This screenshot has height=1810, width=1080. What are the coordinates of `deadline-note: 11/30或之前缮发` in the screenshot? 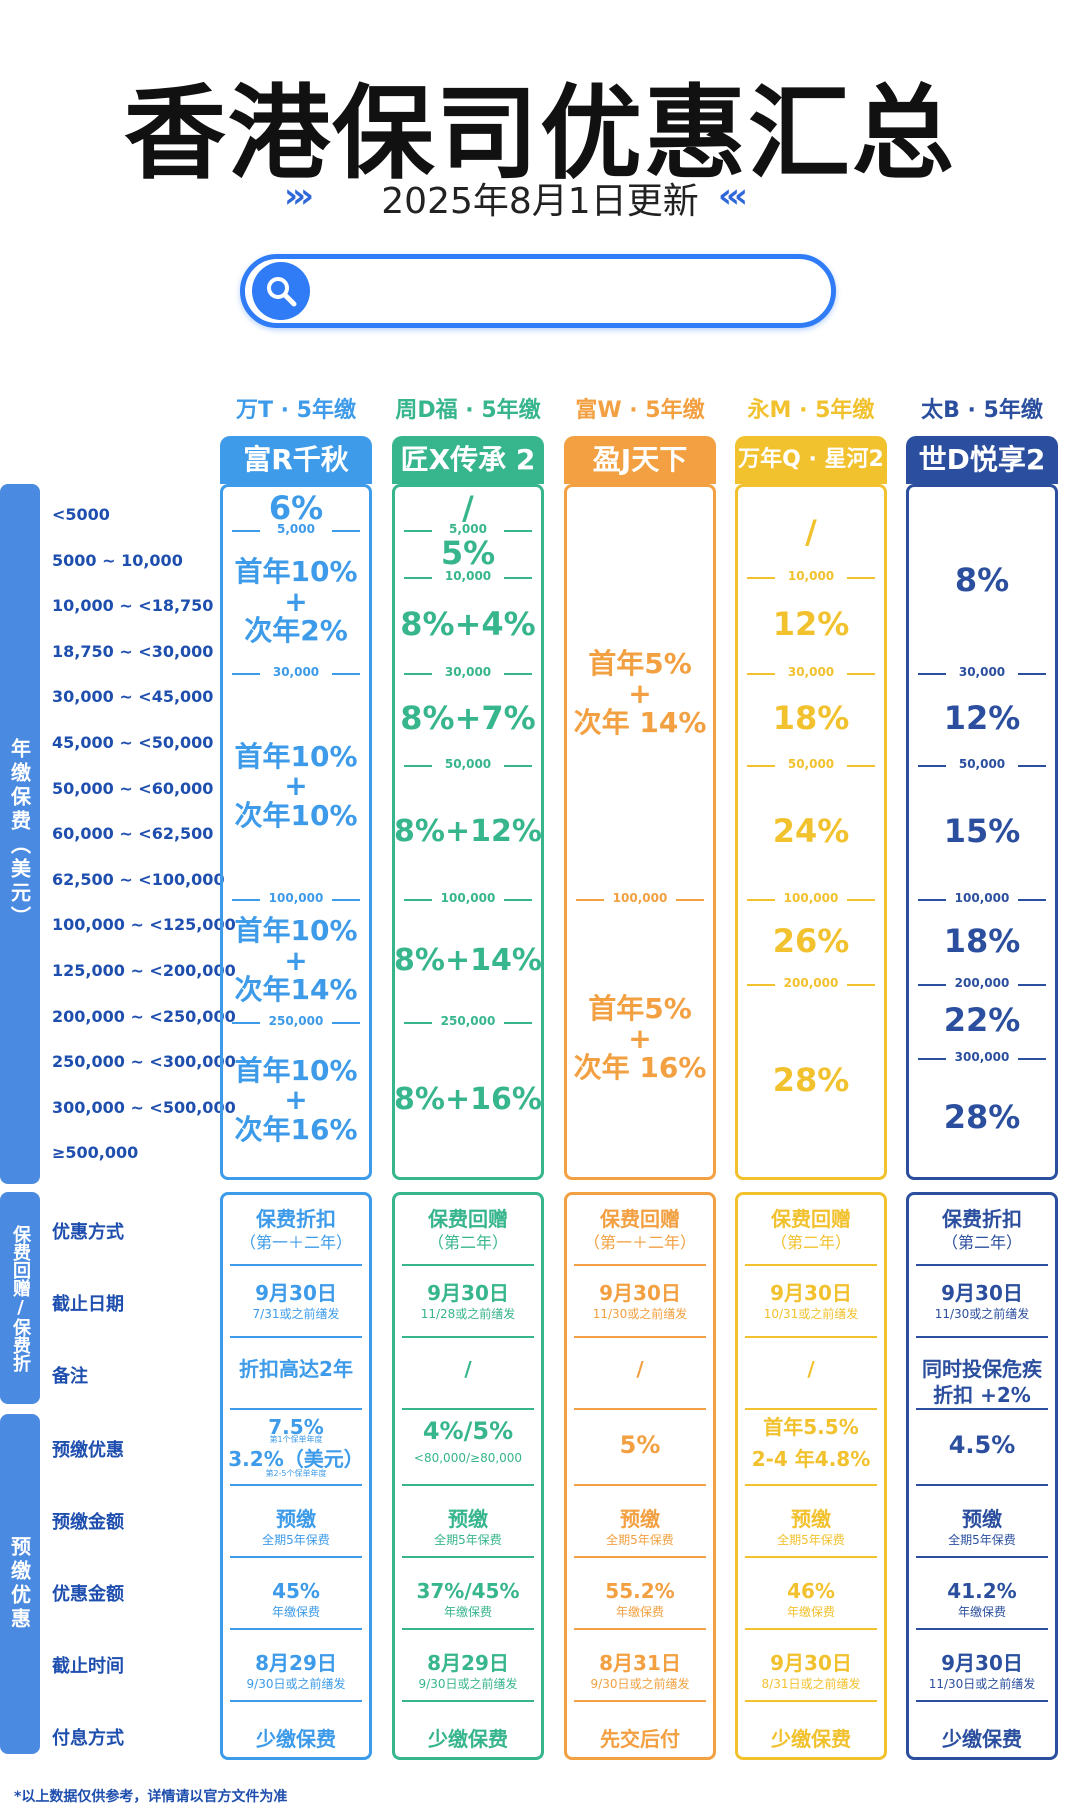 It's located at (640, 1314).